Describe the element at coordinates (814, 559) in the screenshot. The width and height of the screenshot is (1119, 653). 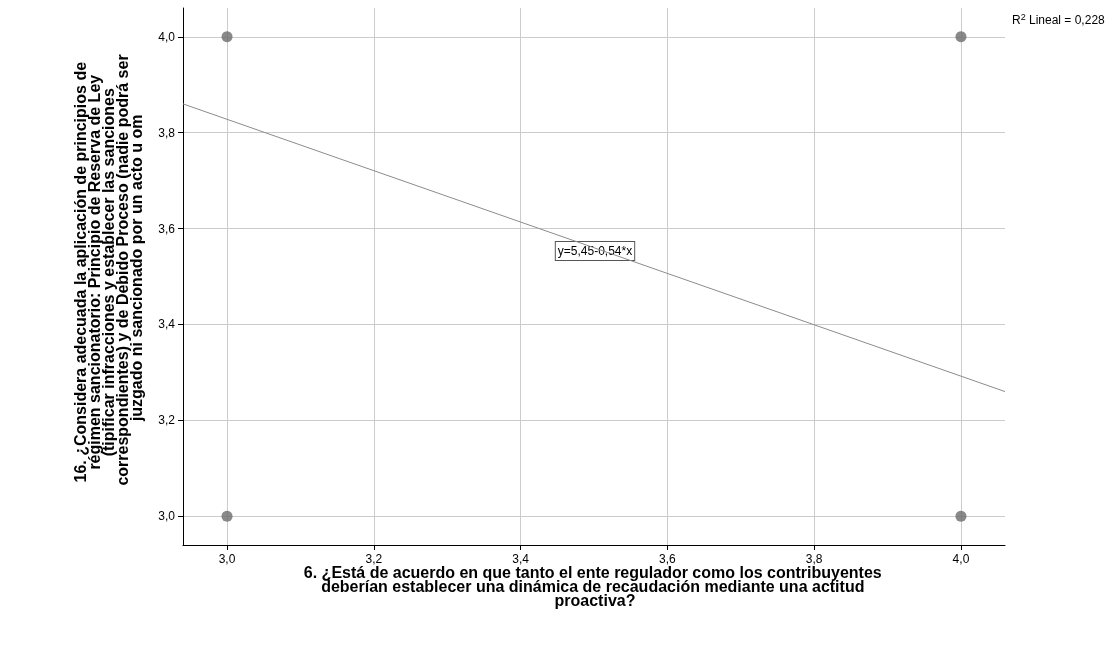
I see `x-tick-label: 3,8` at that location.